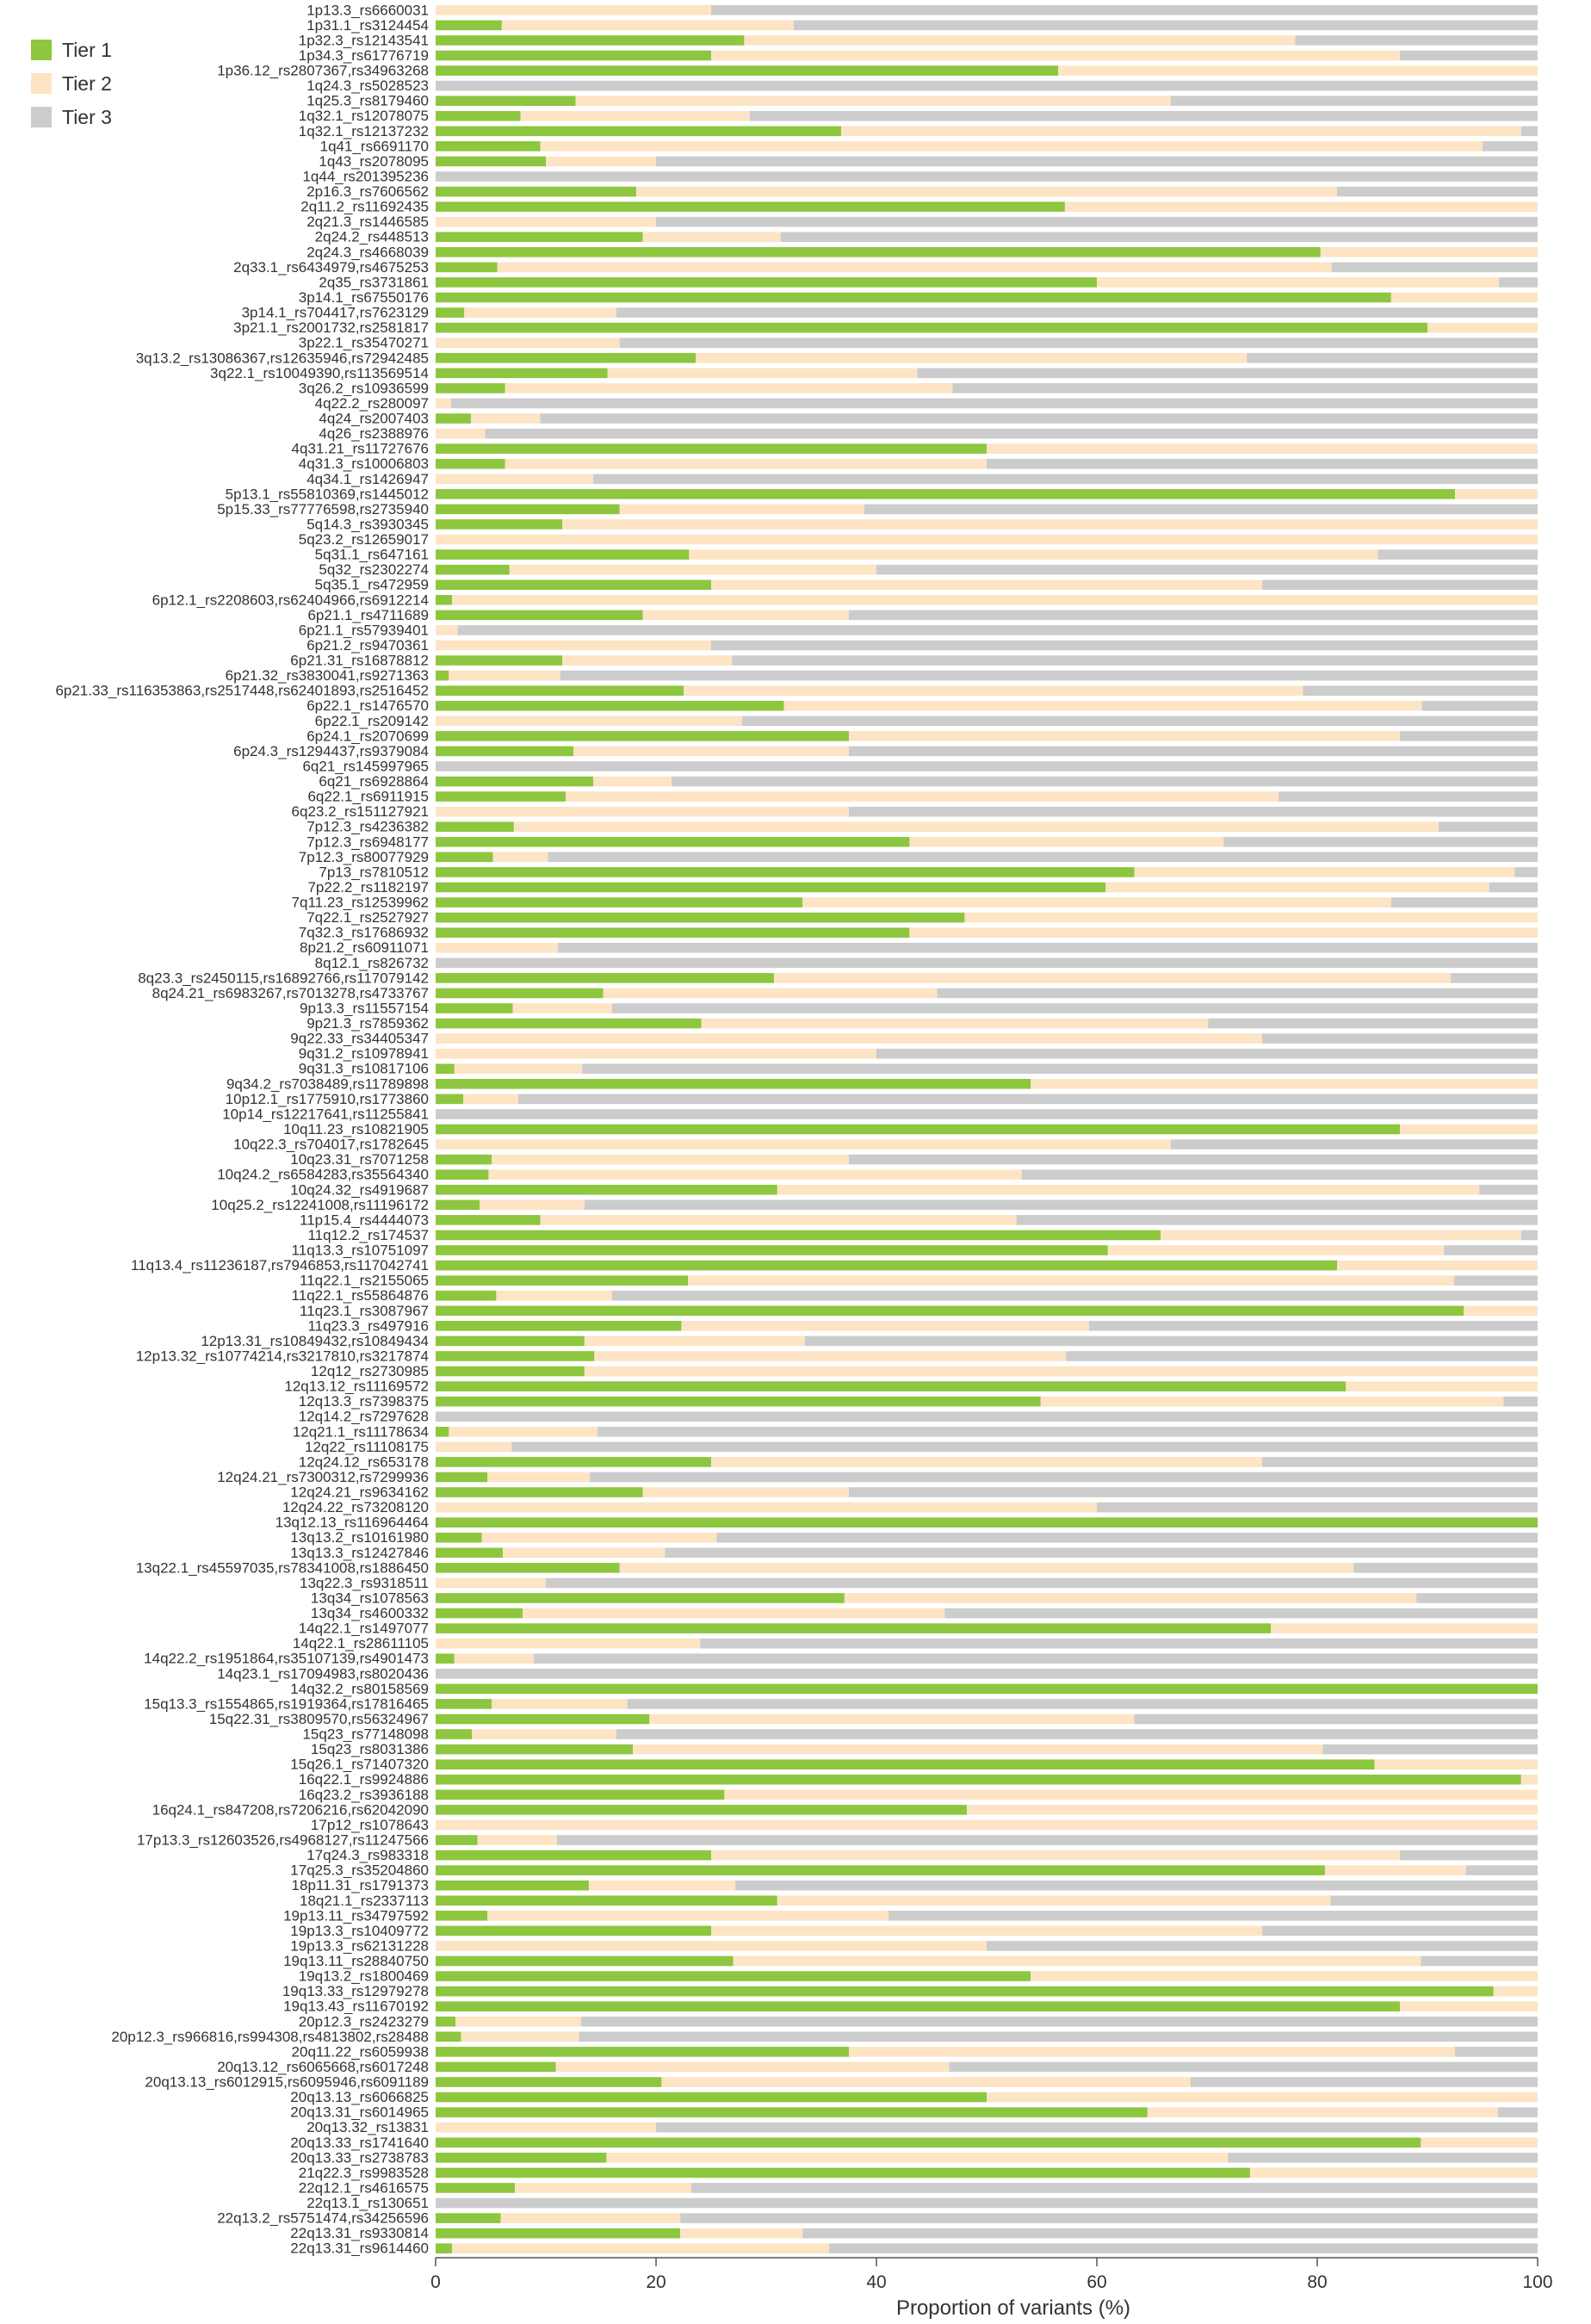 The image size is (1591, 2324). What do you see at coordinates (364, 1462) in the screenshot?
I see `category-label: 12q24.12_rs653178` at bounding box center [364, 1462].